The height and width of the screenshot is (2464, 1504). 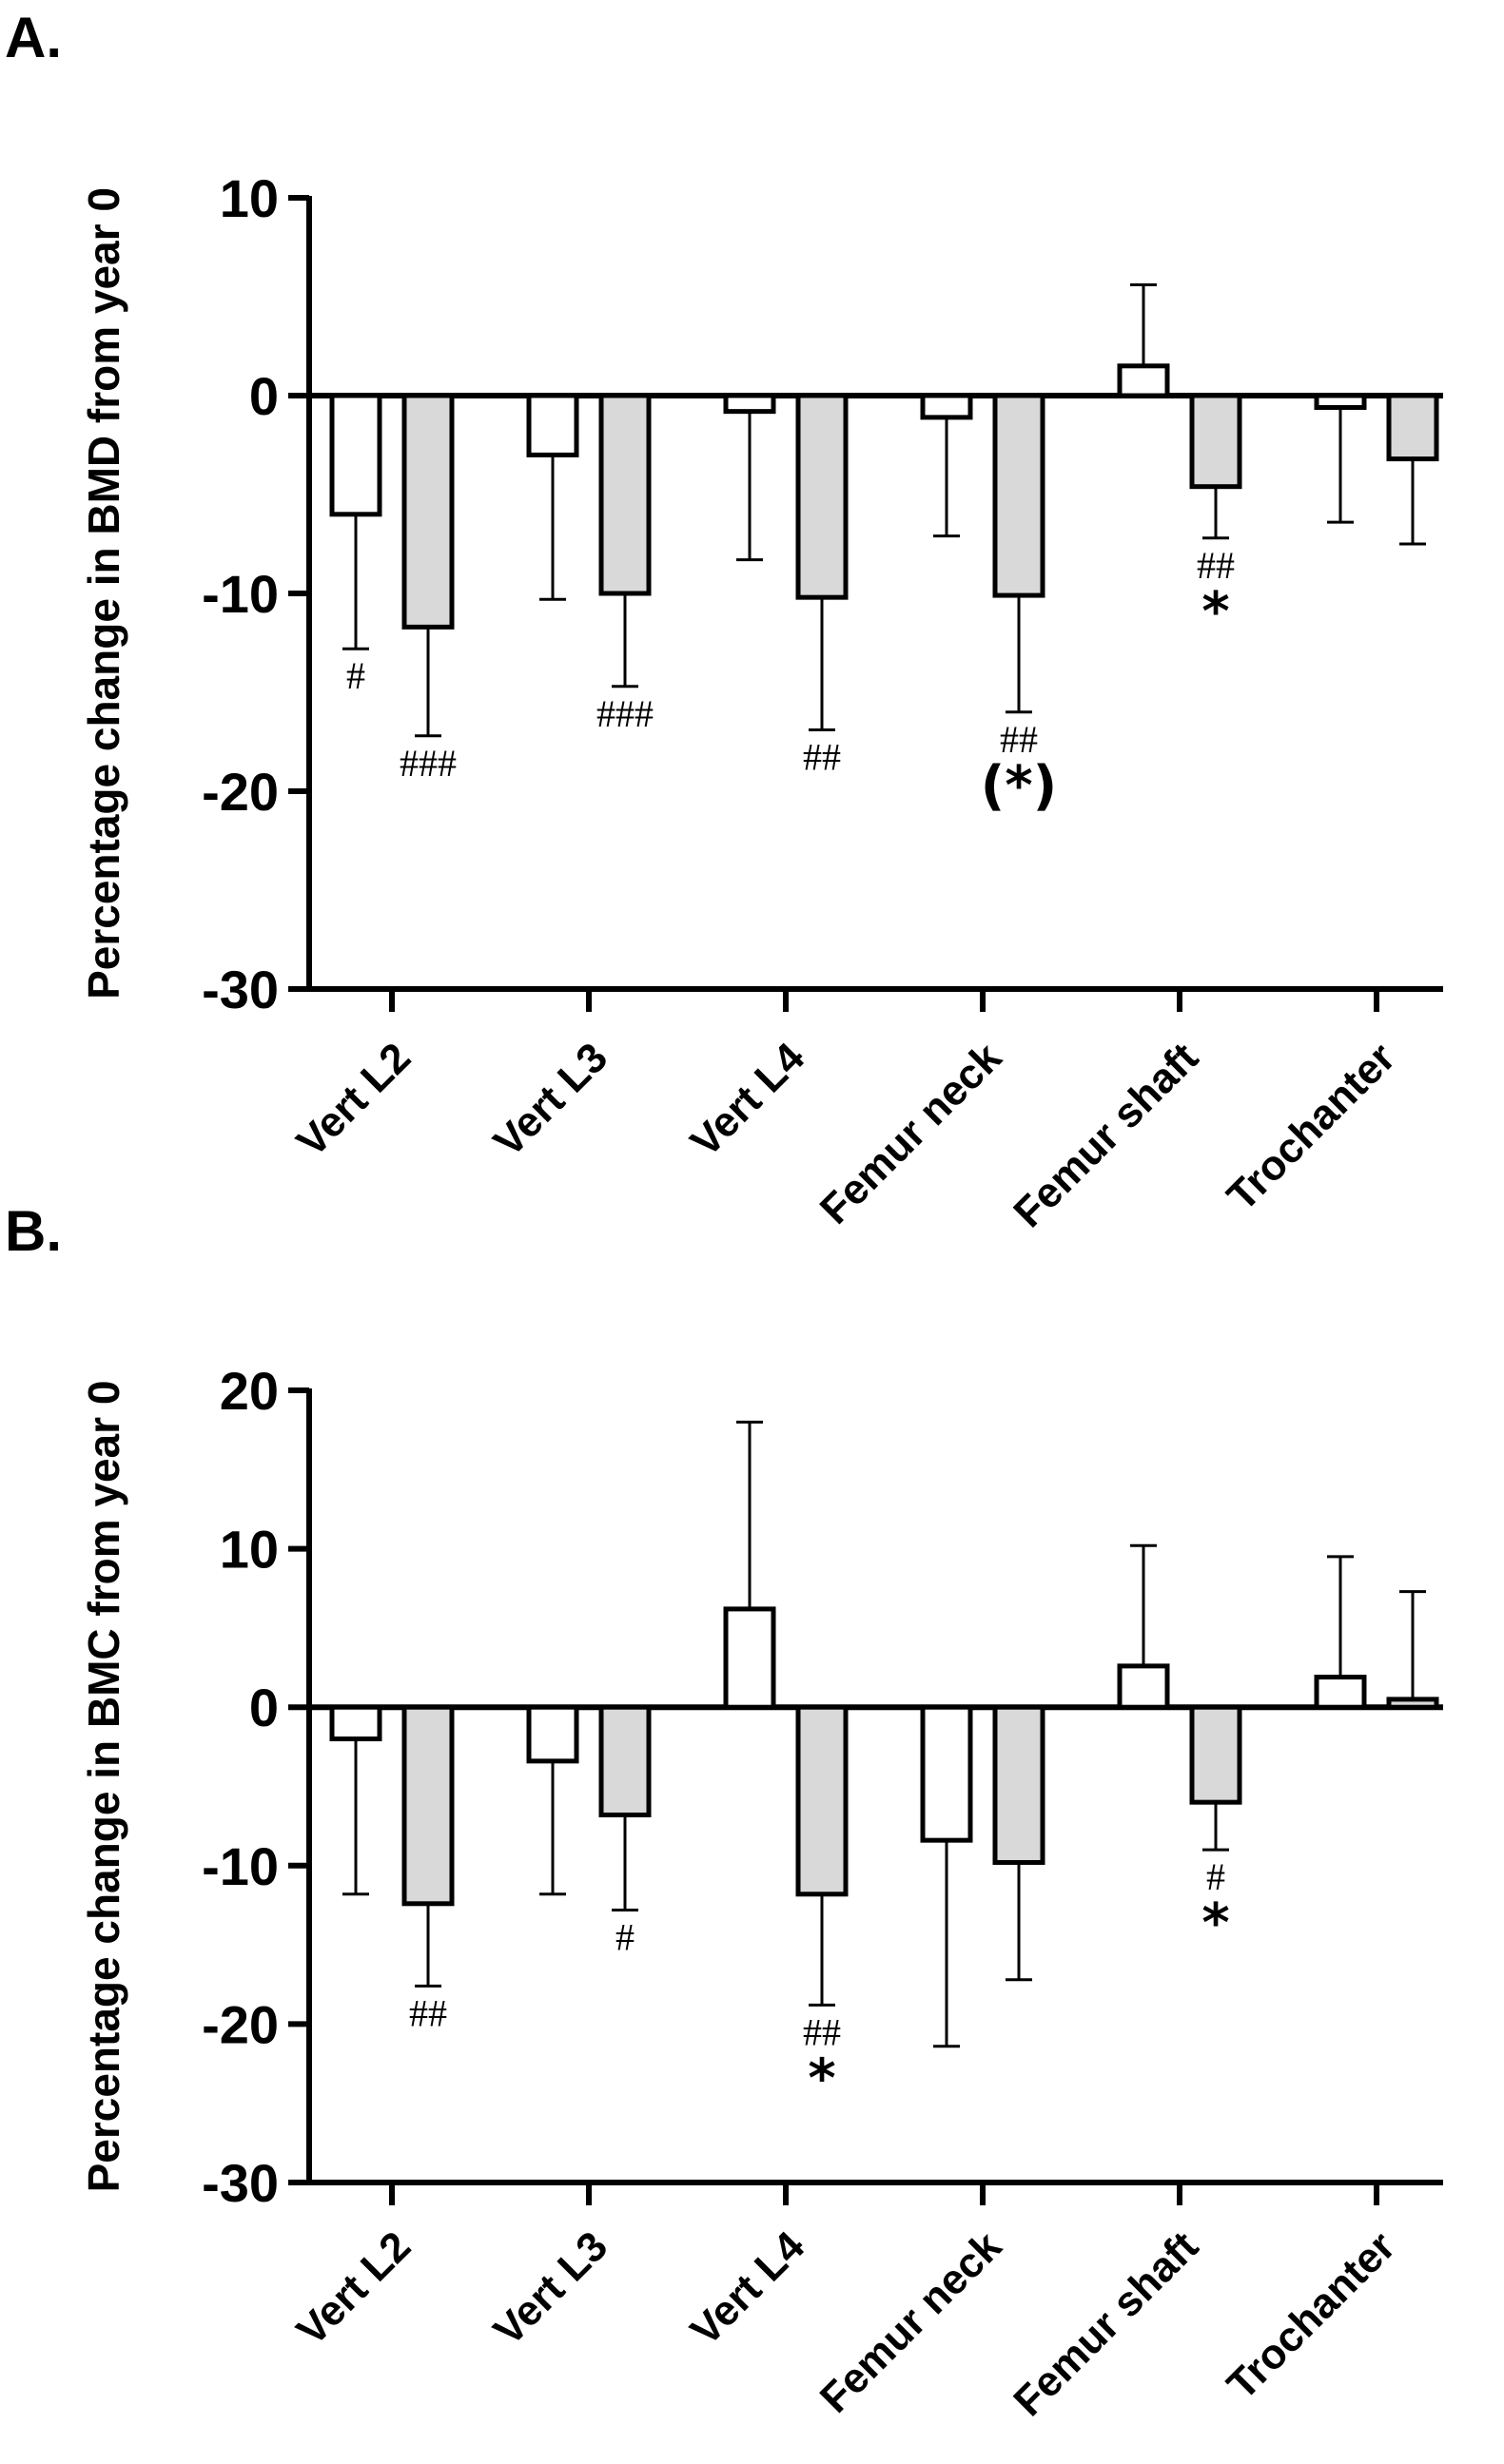 What do you see at coordinates (103, 1787) in the screenshot?
I see `y-axis-title: Percentage change in BMC from year 0` at bounding box center [103, 1787].